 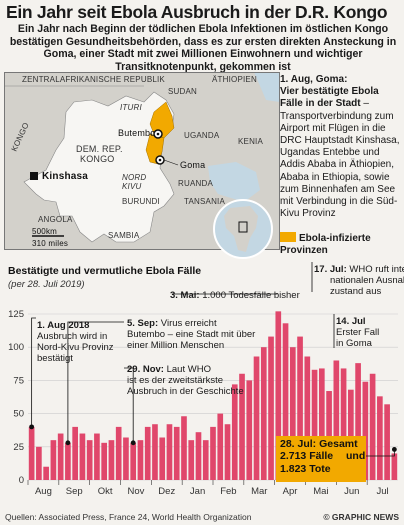 What do you see at coordinates (18, 414) in the screenshot?
I see `y-tick-label: 50` at bounding box center [18, 414].